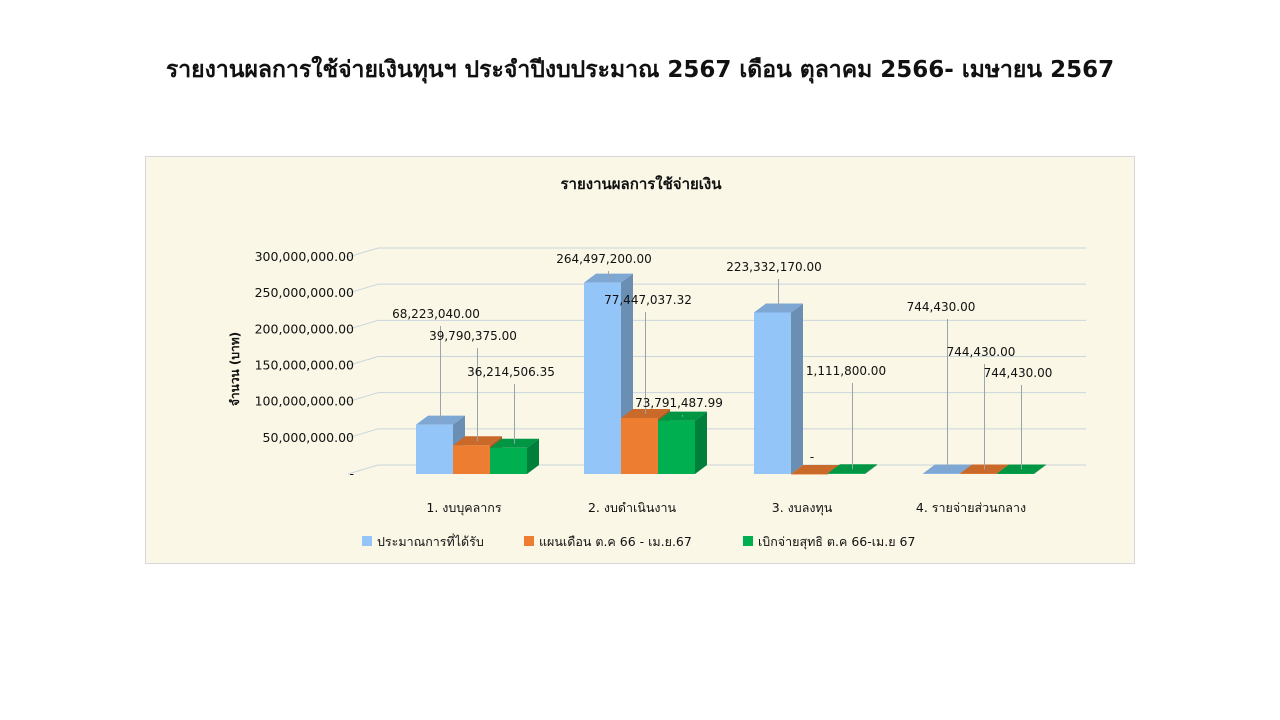  What do you see at coordinates (304, 292) in the screenshot?
I see `y-tick-label: 250,000,000.00` at bounding box center [304, 292].